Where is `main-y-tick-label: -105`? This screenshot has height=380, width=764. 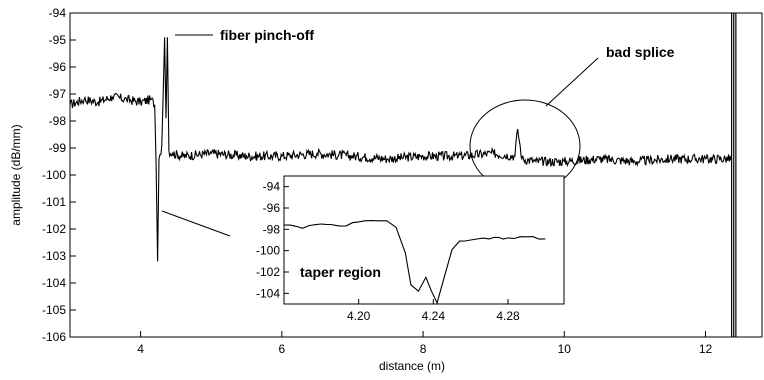
main-y-tick-label: -105 is located at coordinates (54, 310).